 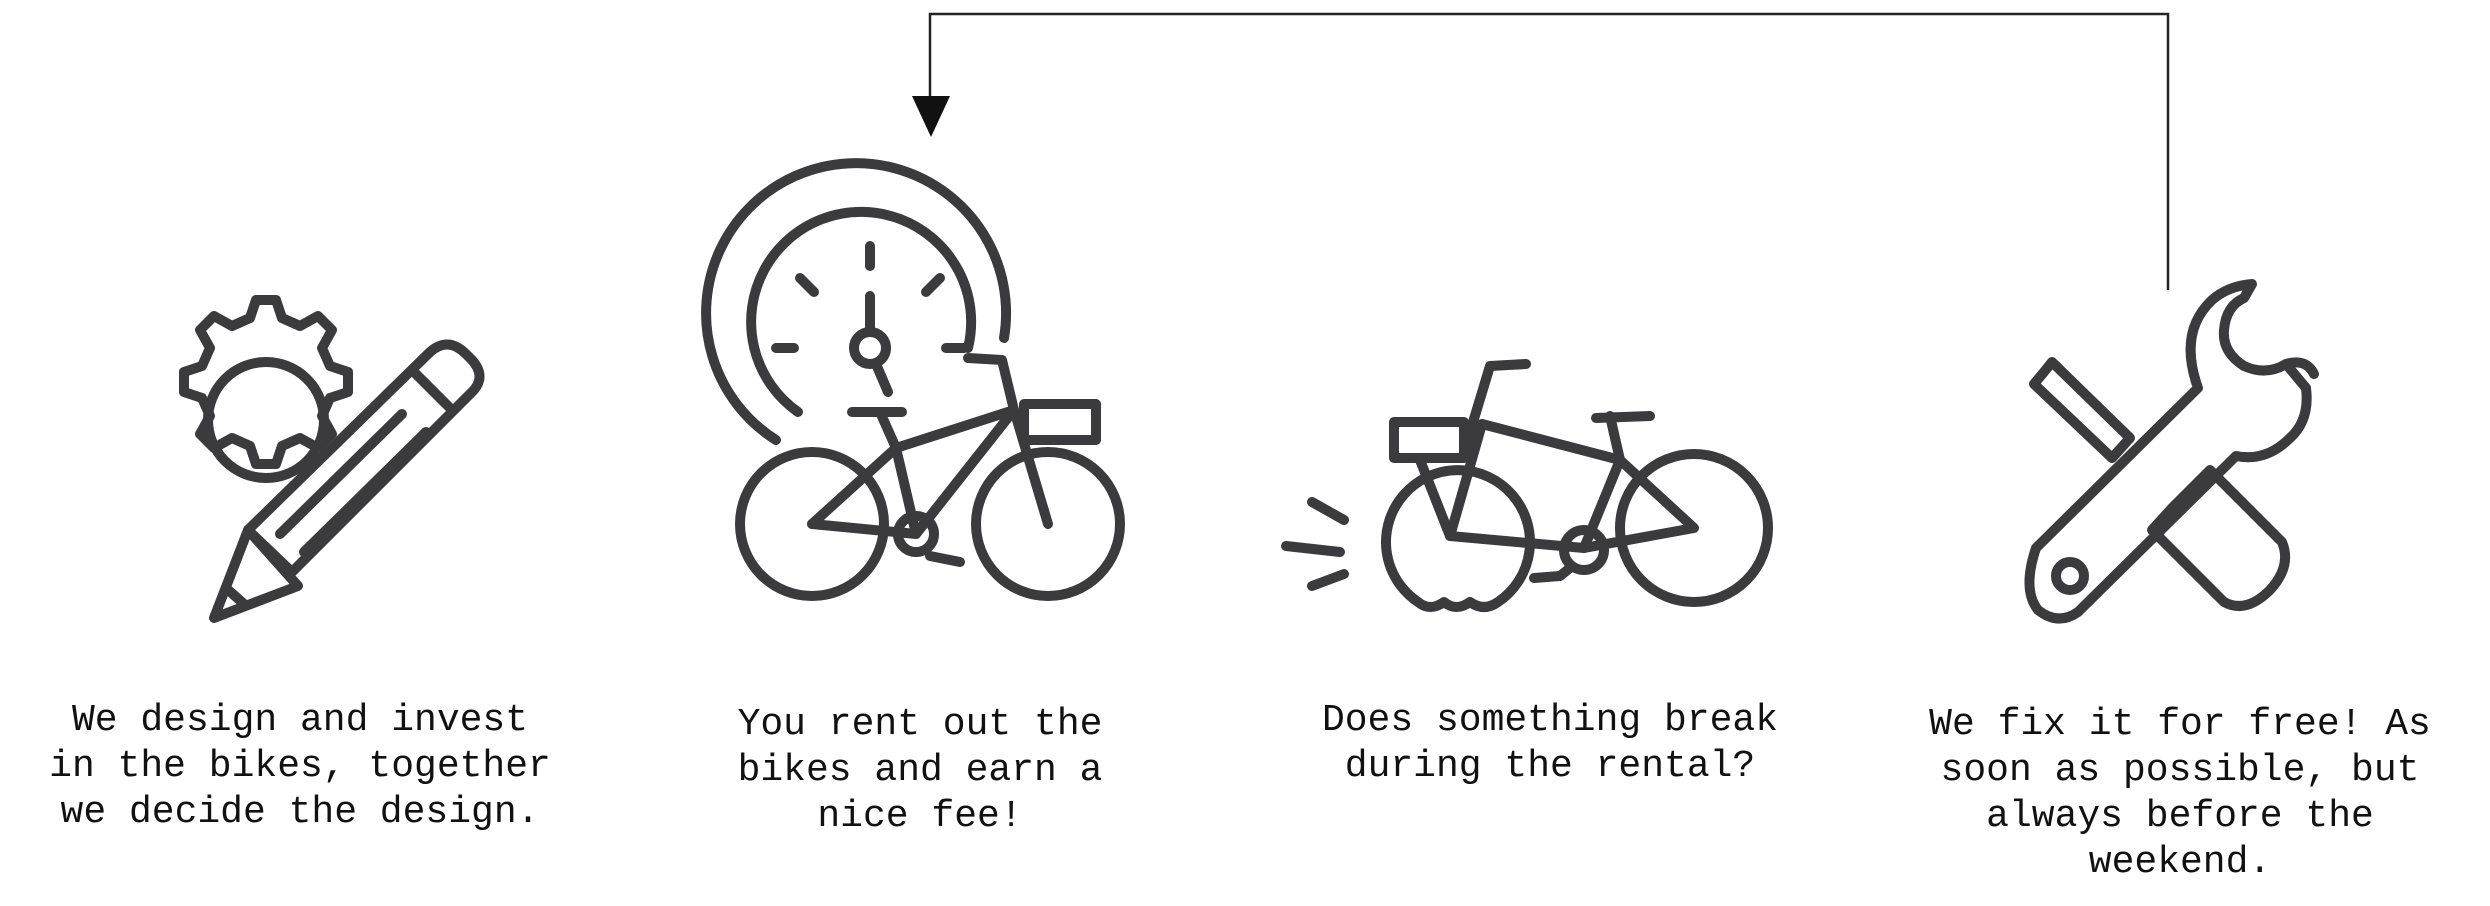 What do you see at coordinates (332, 459) in the screenshot?
I see `gear-pencil-icon` at bounding box center [332, 459].